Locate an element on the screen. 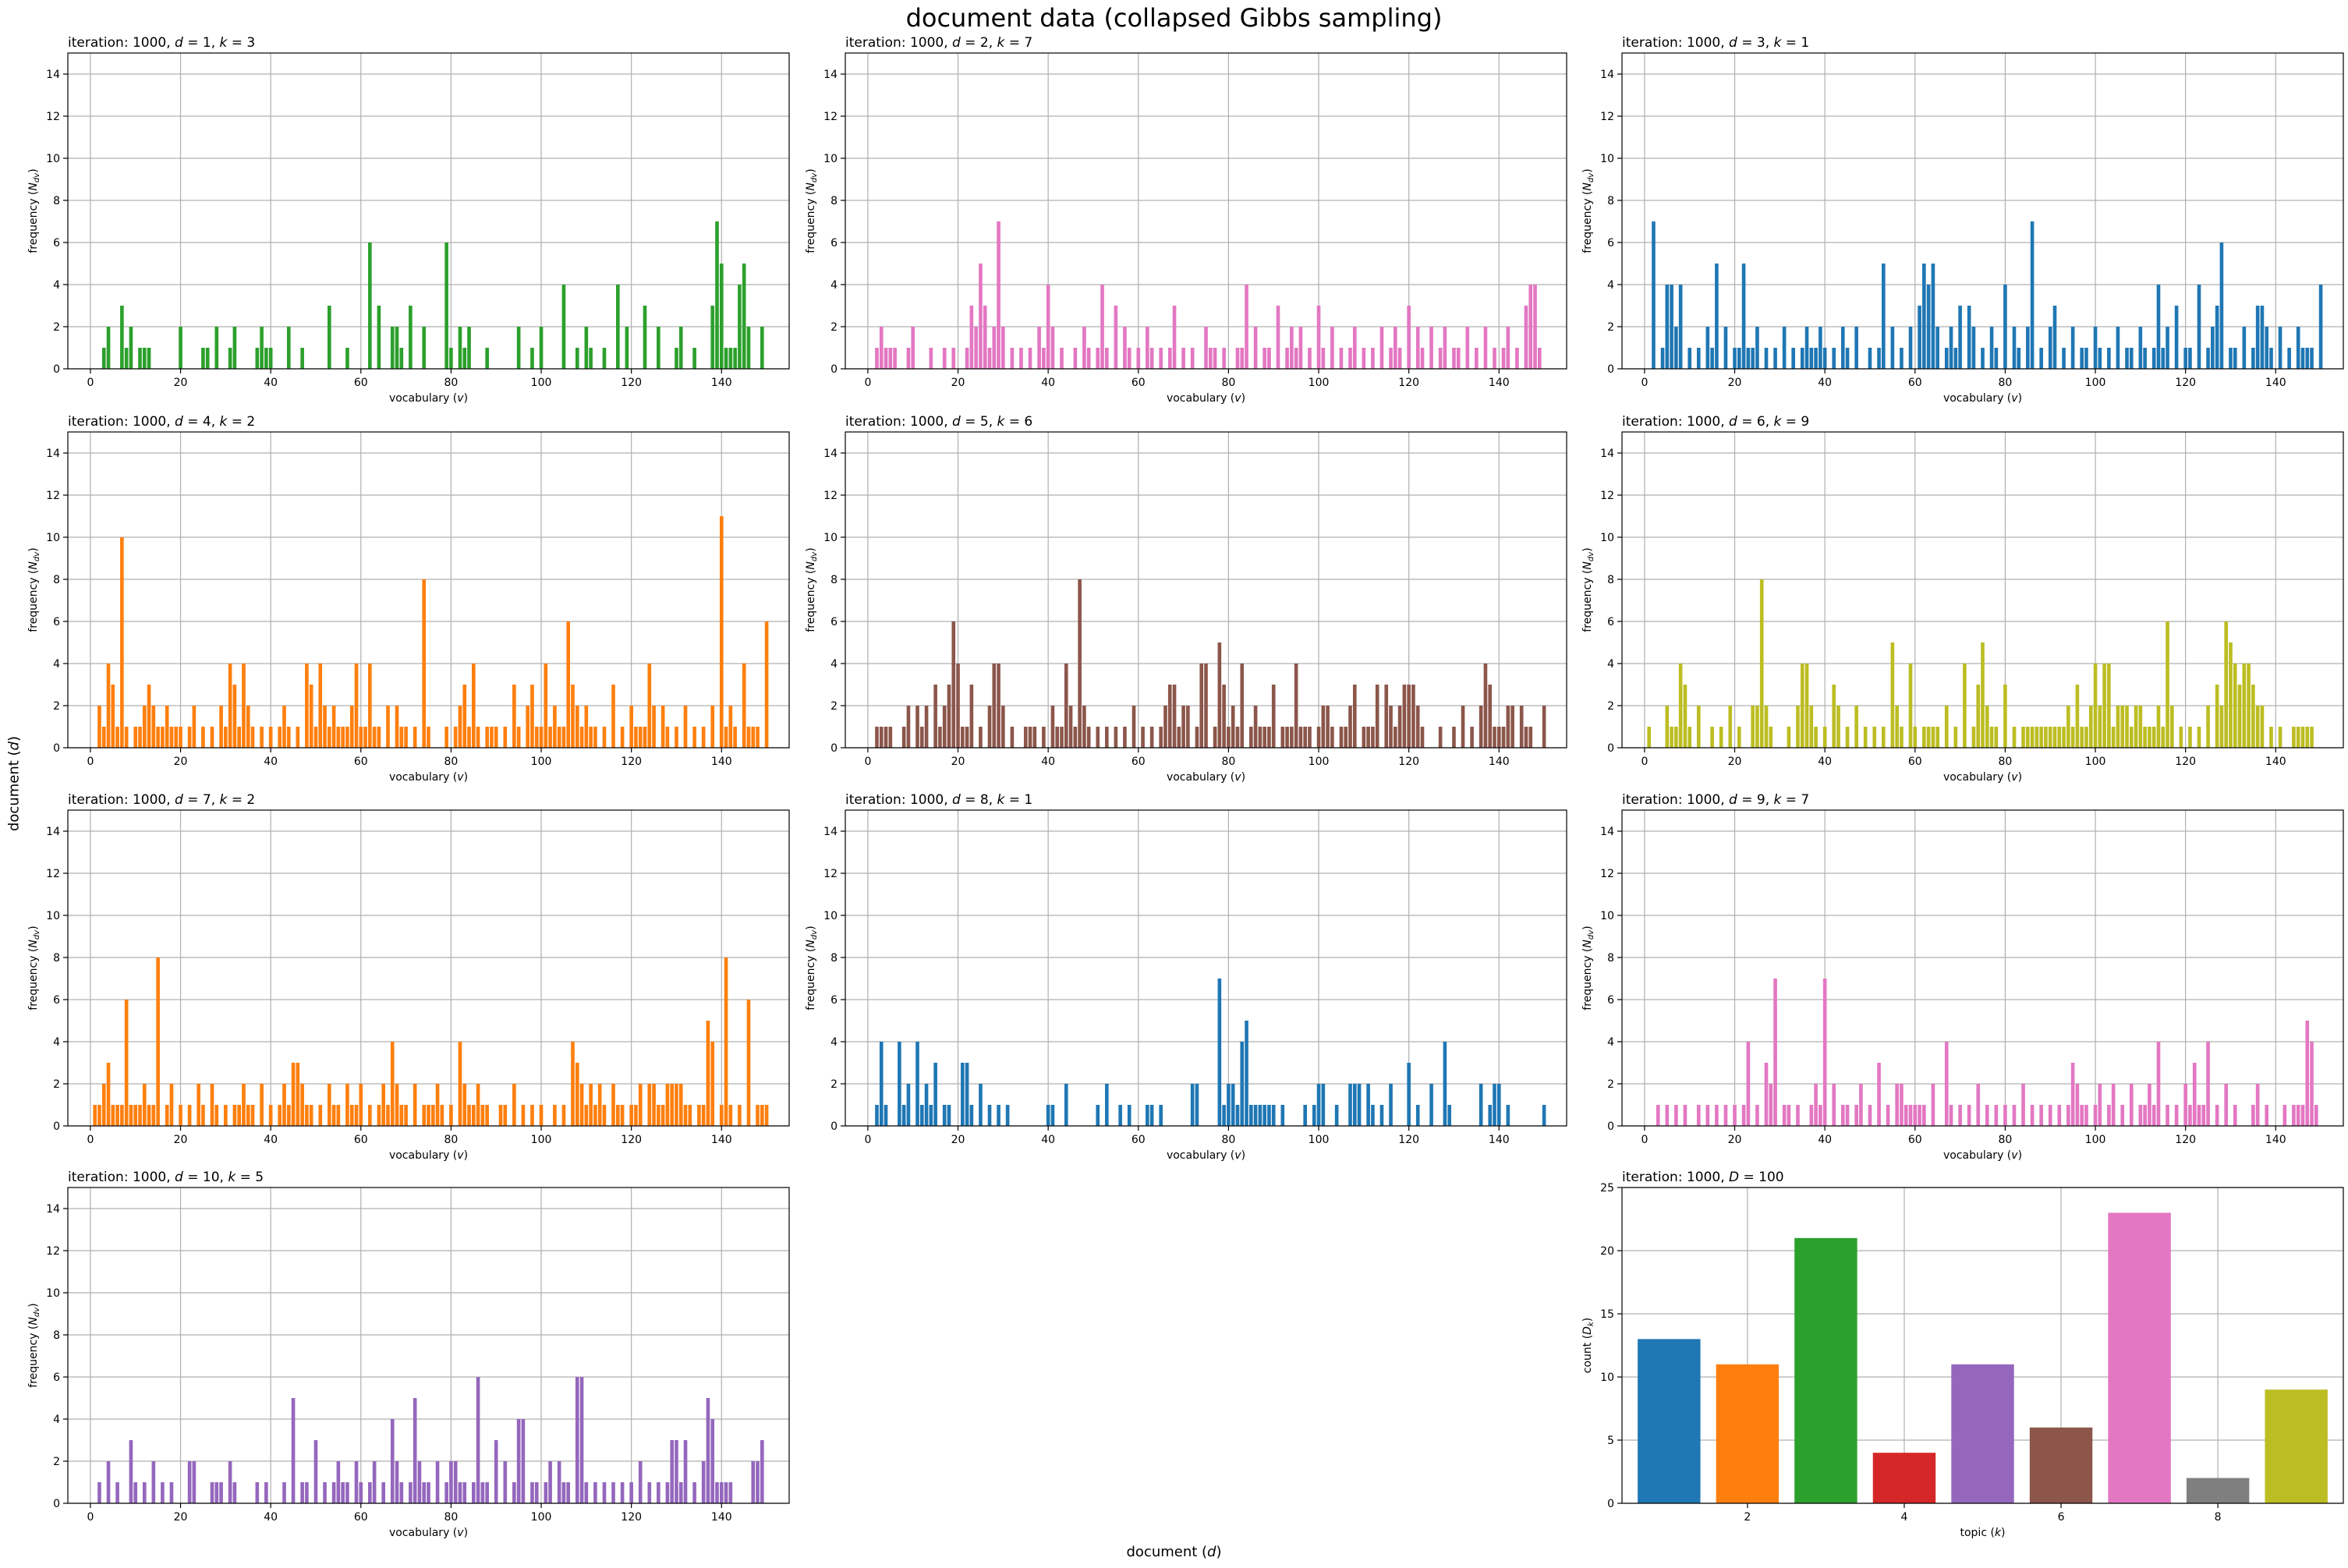  x-tick-label: 0 is located at coordinates (90, 1140).